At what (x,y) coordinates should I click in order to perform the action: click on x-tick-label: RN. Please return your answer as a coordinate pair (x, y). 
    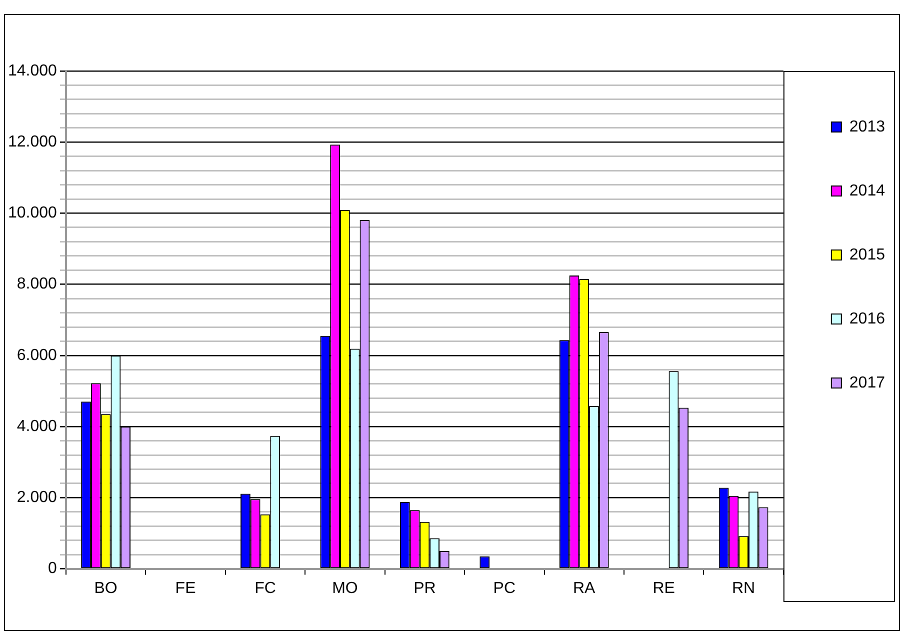
    Looking at the image, I should click on (744, 588).